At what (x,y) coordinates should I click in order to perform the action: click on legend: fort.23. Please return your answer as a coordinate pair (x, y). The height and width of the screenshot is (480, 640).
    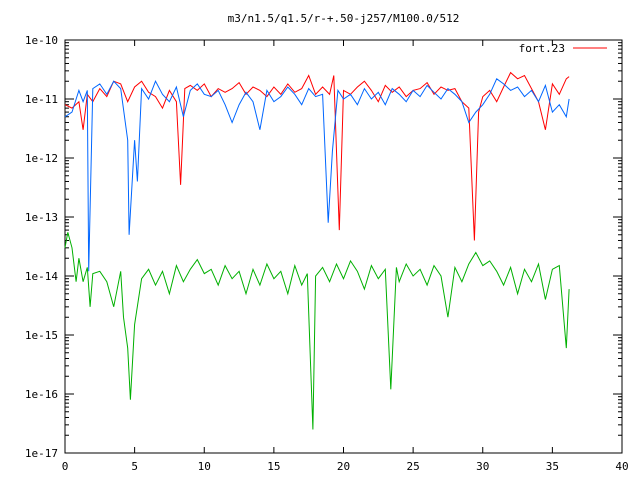
    Looking at the image, I should click on (563, 48).